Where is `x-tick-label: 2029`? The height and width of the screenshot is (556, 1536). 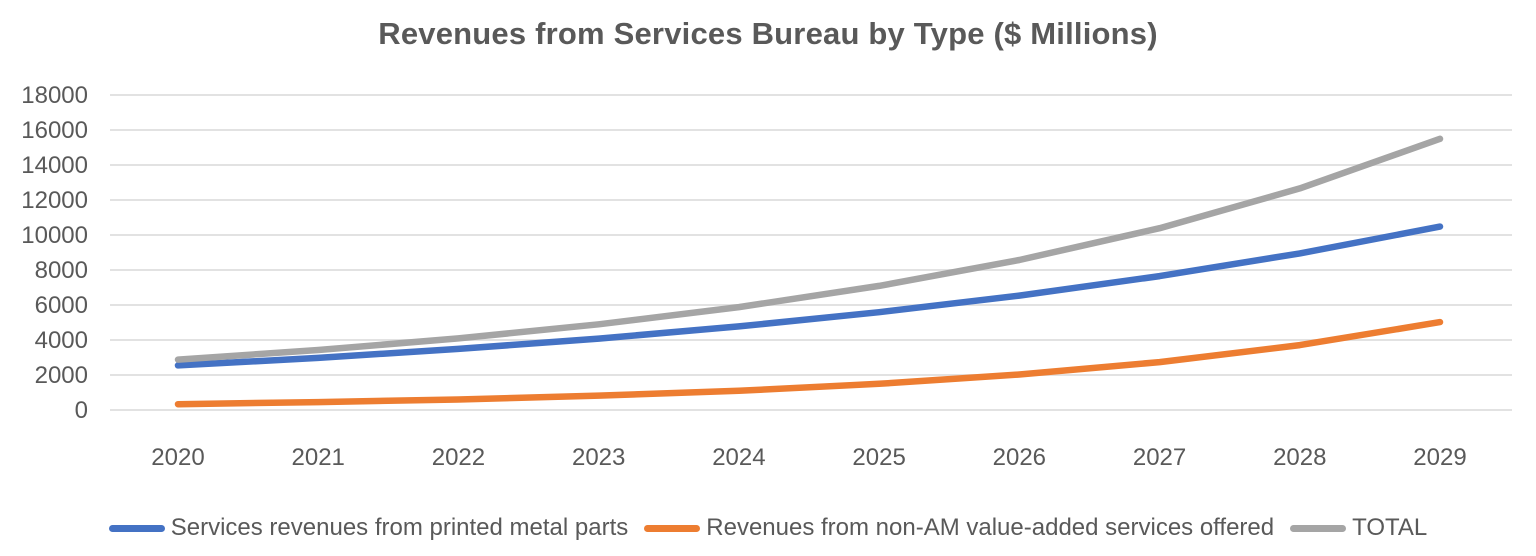 x-tick-label: 2029 is located at coordinates (1439, 457).